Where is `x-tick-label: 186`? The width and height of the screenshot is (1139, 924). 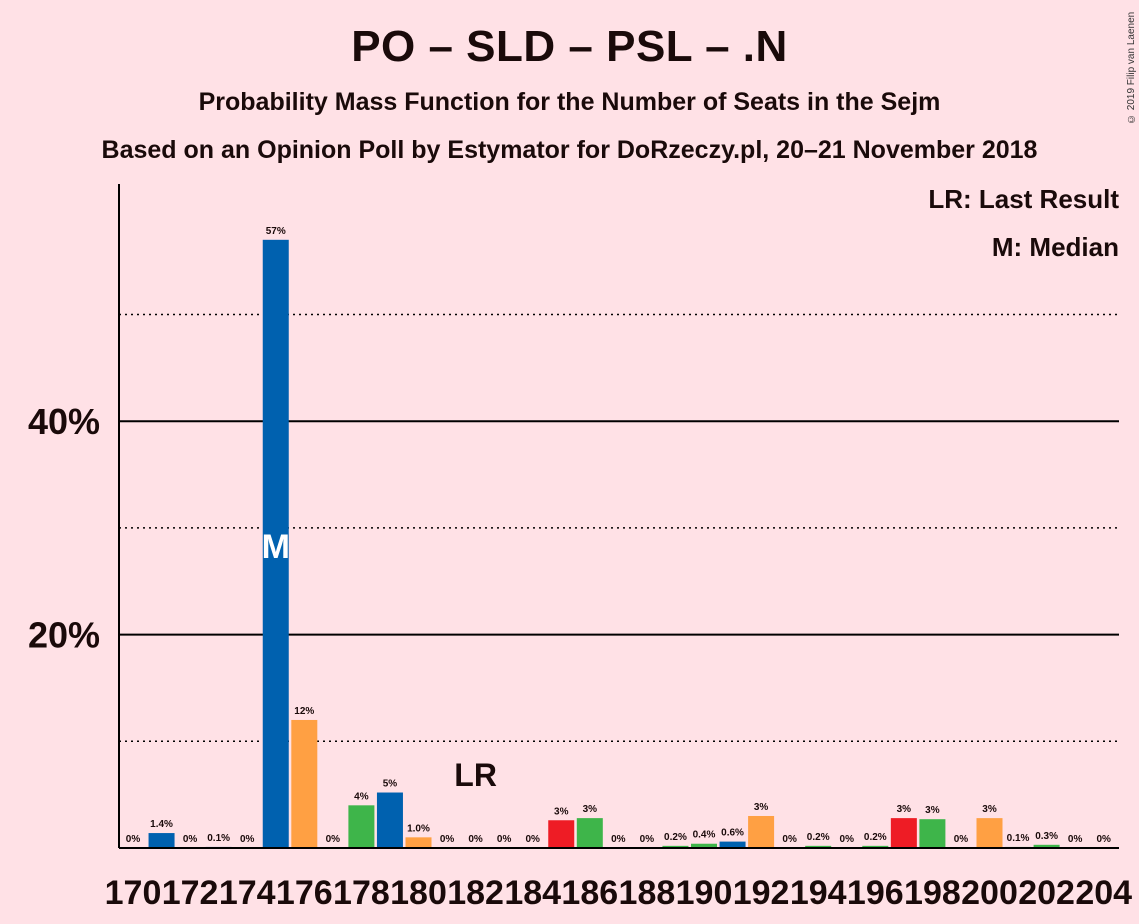
x-tick-label: 186 is located at coordinates (589, 893).